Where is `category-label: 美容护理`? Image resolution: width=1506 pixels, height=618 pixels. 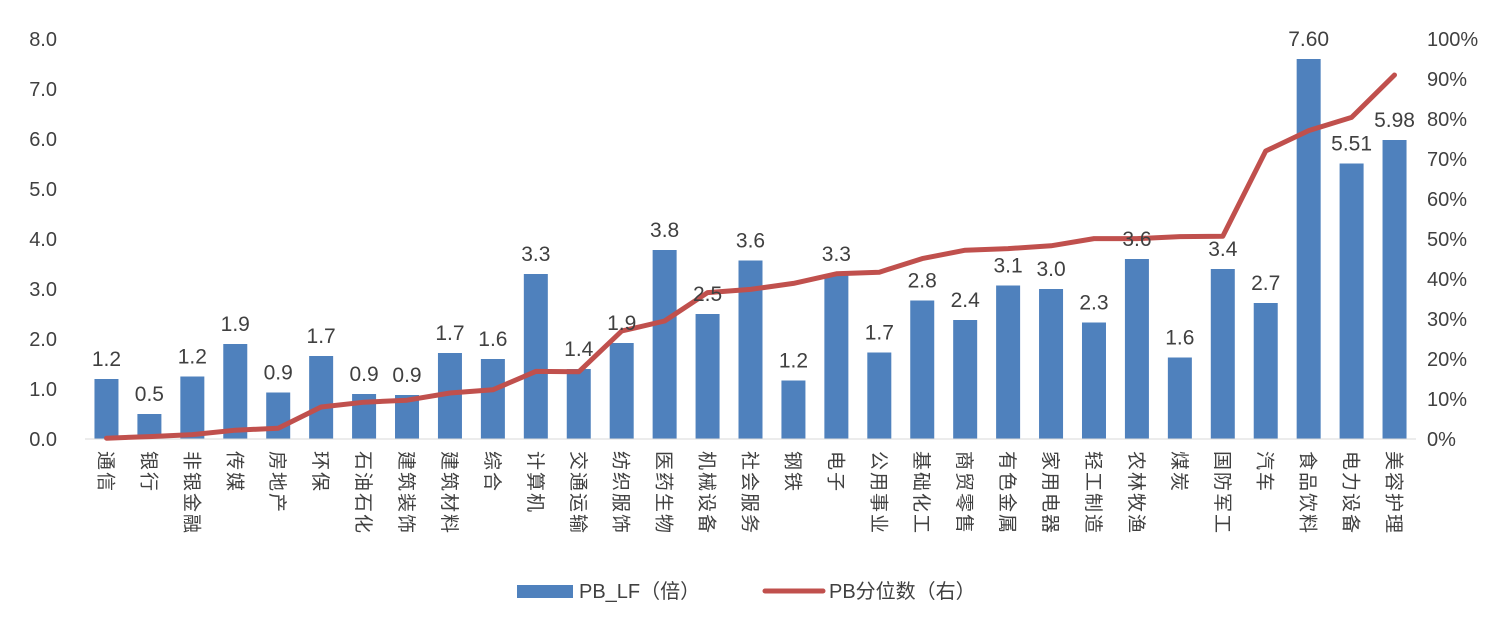
category-label: 美容护理 is located at coordinates (1394, 493).